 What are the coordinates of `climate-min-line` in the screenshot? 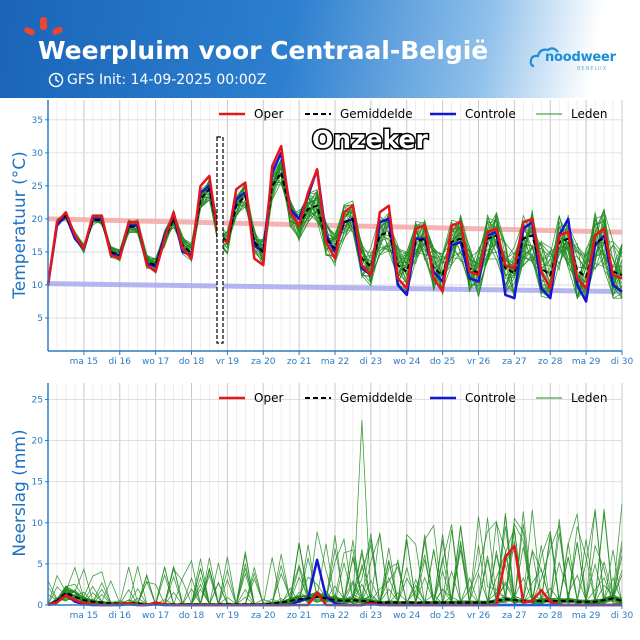 It's located at (335, 288).